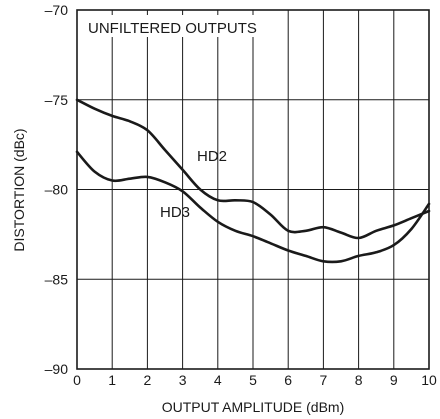 This screenshot has height=419, width=440. What do you see at coordinates (288, 380) in the screenshot?
I see `x-tick-label-6: 6` at bounding box center [288, 380].